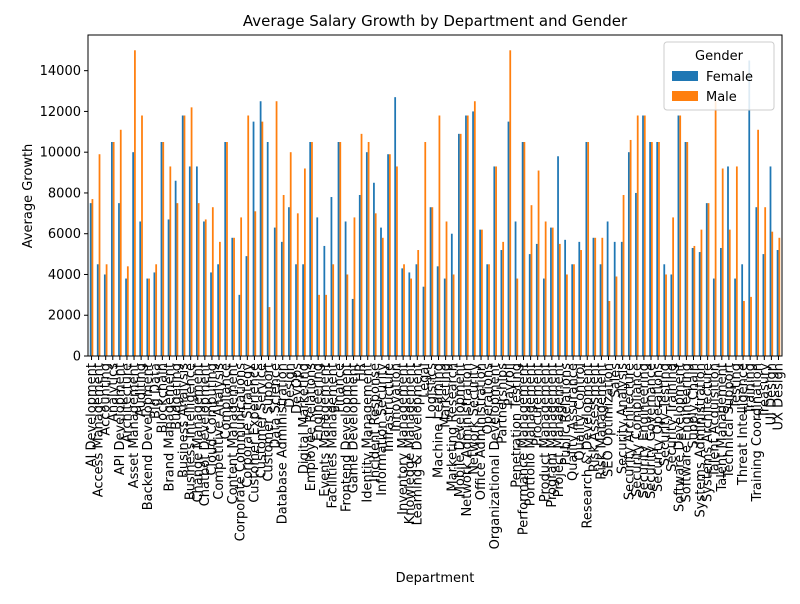 The image size is (800, 604). What do you see at coordinates (155, 391) in the screenshot?
I see `x-tick-label: Big Data` at bounding box center [155, 391].